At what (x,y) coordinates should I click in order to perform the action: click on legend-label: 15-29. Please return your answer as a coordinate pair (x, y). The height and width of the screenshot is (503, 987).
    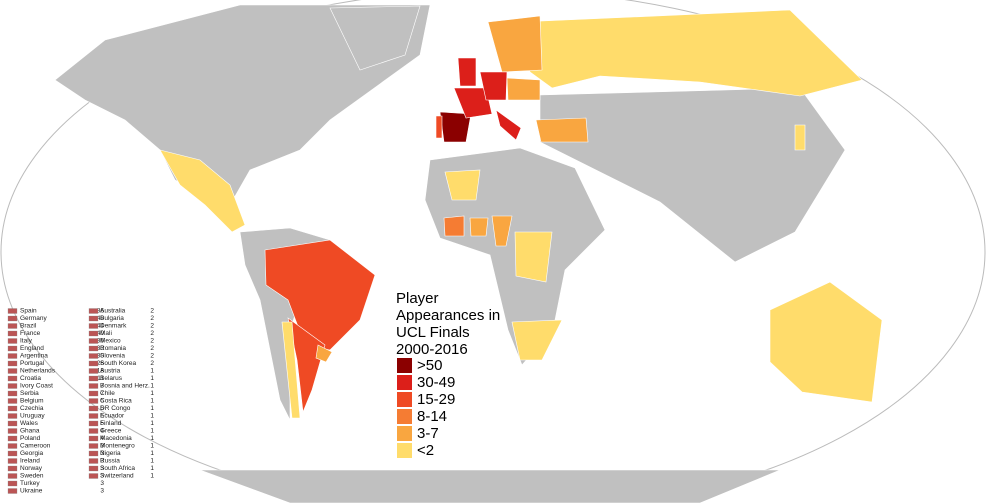
    Looking at the image, I should click on (436, 399).